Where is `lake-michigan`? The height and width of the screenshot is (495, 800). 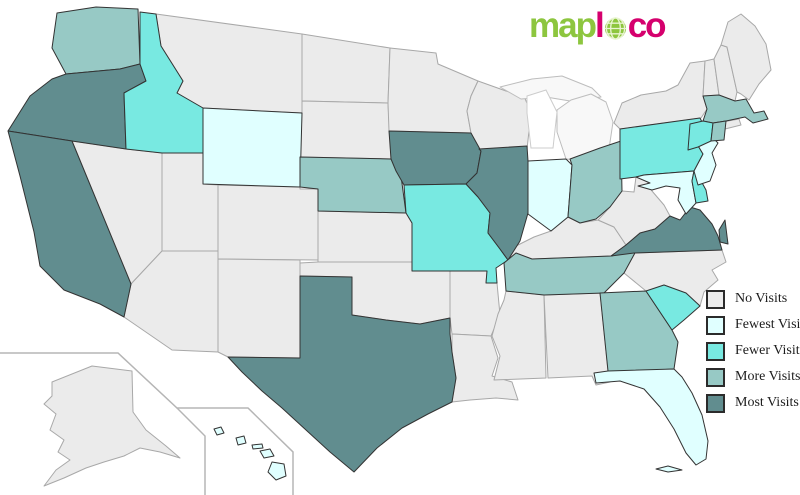 lake-michigan is located at coordinates (542, 119).